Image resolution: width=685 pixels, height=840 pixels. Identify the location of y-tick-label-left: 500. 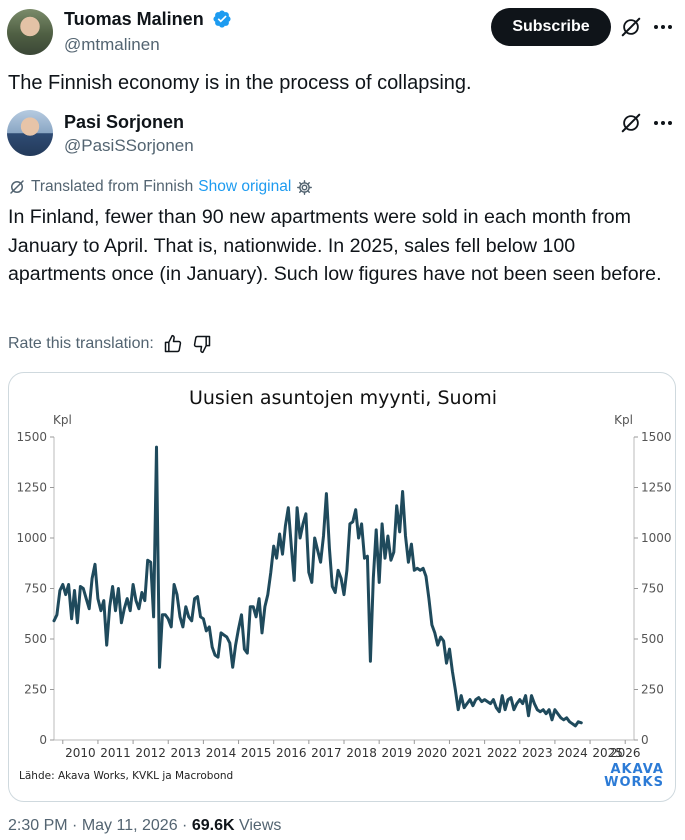
(35, 639).